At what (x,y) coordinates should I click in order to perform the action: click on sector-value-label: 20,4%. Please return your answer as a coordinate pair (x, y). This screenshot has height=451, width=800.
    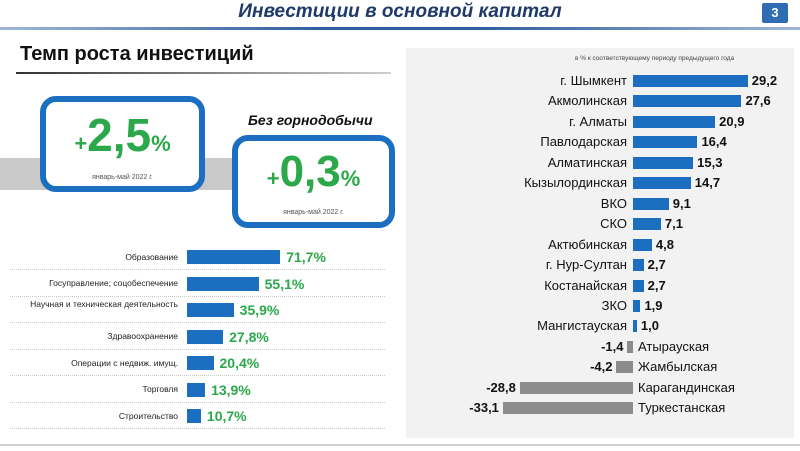
    Looking at the image, I should click on (239, 363).